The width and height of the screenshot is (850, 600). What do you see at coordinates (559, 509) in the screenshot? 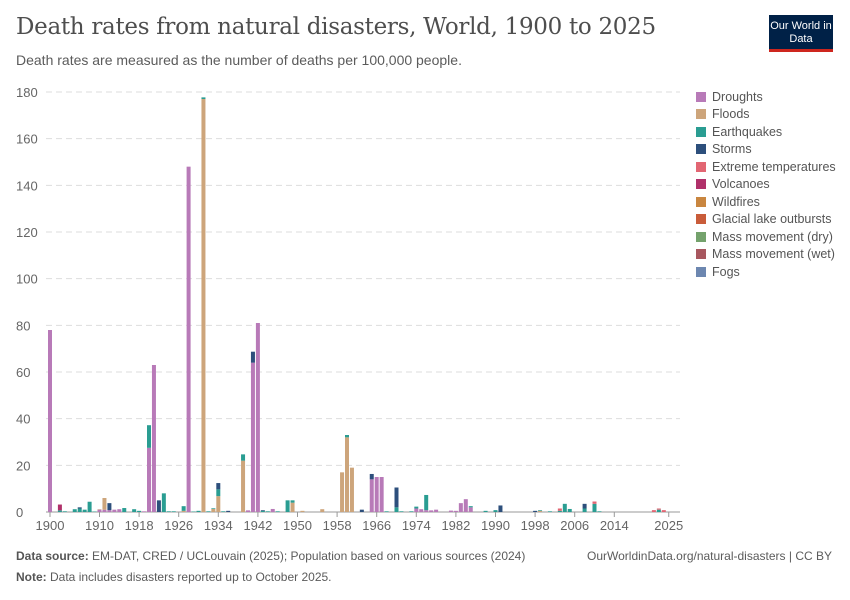
I see `bar-extreme-temperatures-2003` at bounding box center [559, 509].